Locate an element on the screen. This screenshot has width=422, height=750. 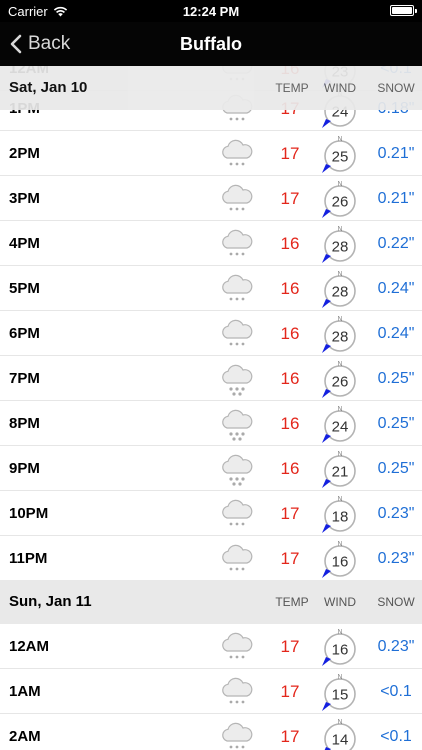
status-time: 12:24 PM is located at coordinates (211, 11).